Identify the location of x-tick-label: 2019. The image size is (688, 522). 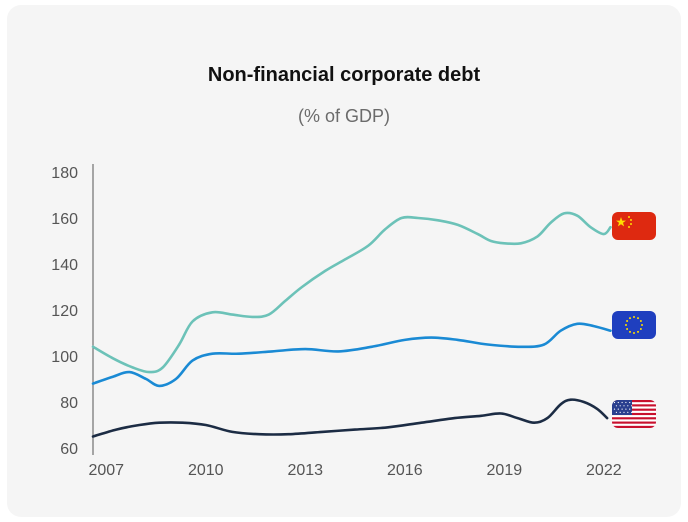
(505, 470).